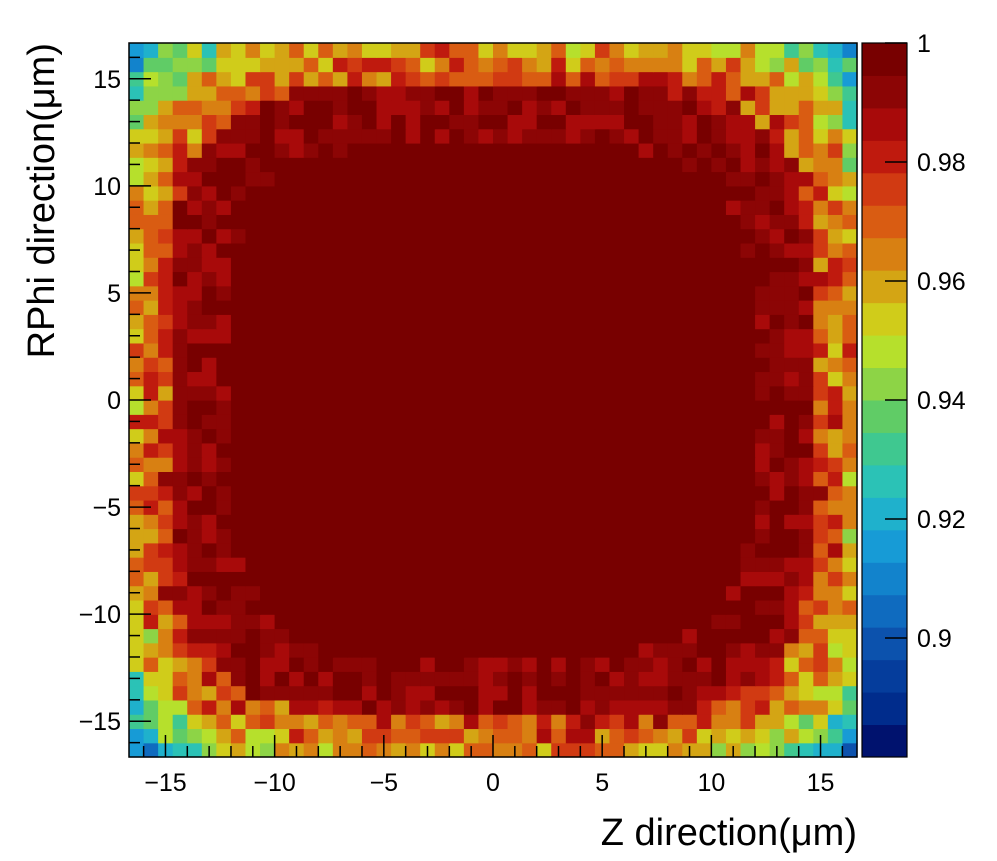  I want to click on colorbar-tick-label: 1, so click(924, 44).